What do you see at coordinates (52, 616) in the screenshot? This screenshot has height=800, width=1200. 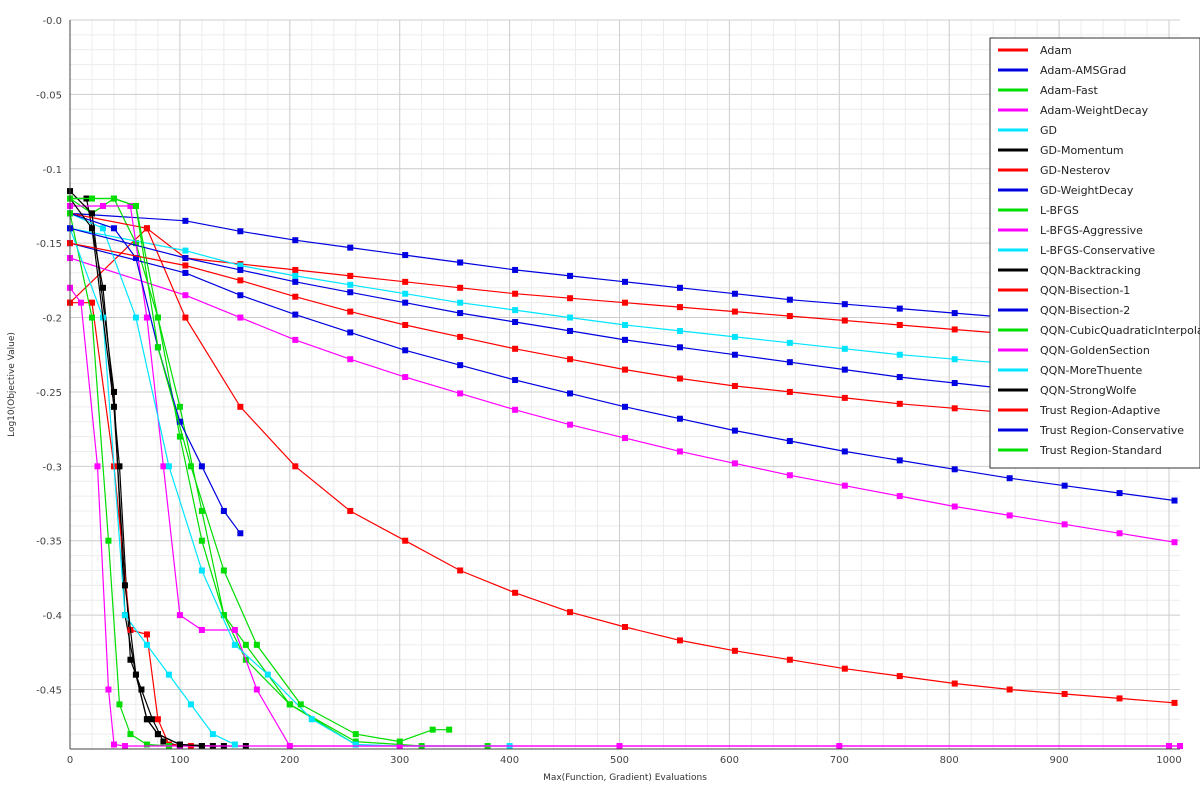 I see `y-tick-label: -0.4` at bounding box center [52, 616].